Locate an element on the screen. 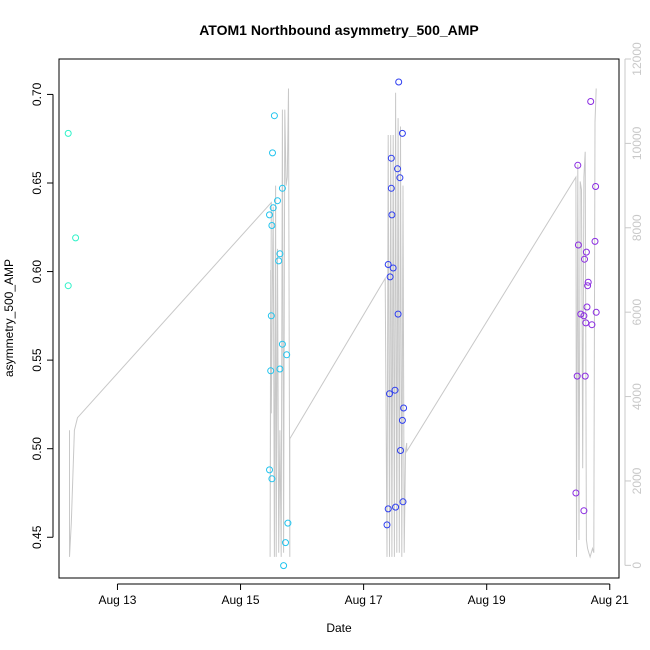  x-tick-label-2: Aug 17 is located at coordinates (364, 600).